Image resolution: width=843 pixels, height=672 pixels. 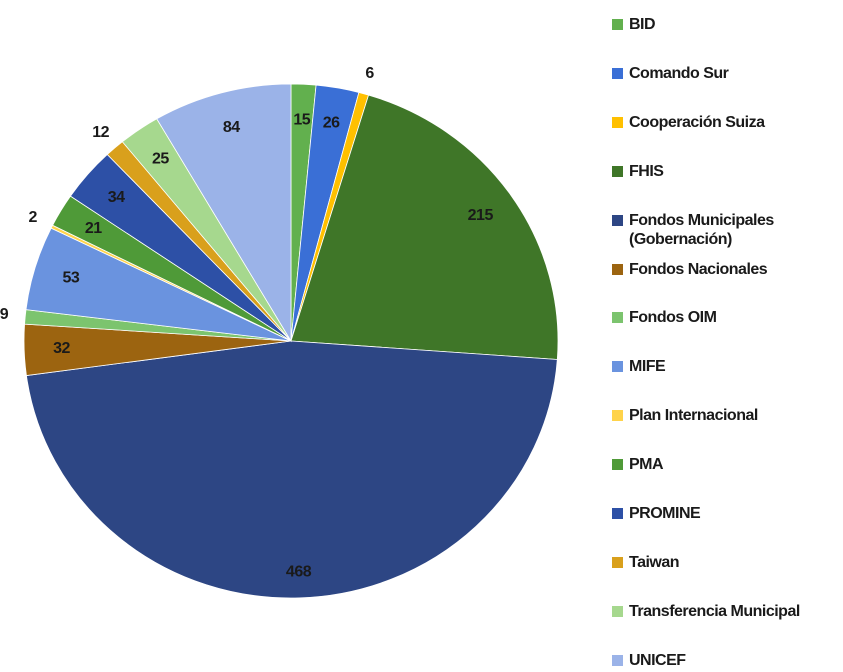 I want to click on legend-label: Plan Internacional, so click(x=693, y=416).